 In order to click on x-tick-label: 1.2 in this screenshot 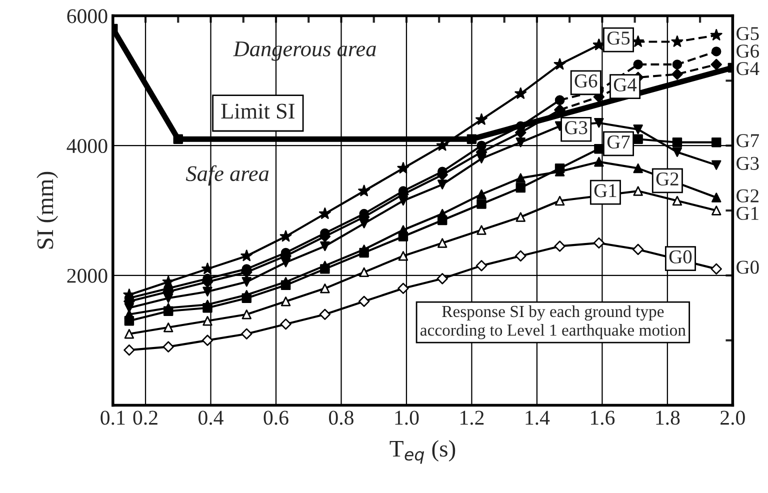, I will do `click(472, 417)`.